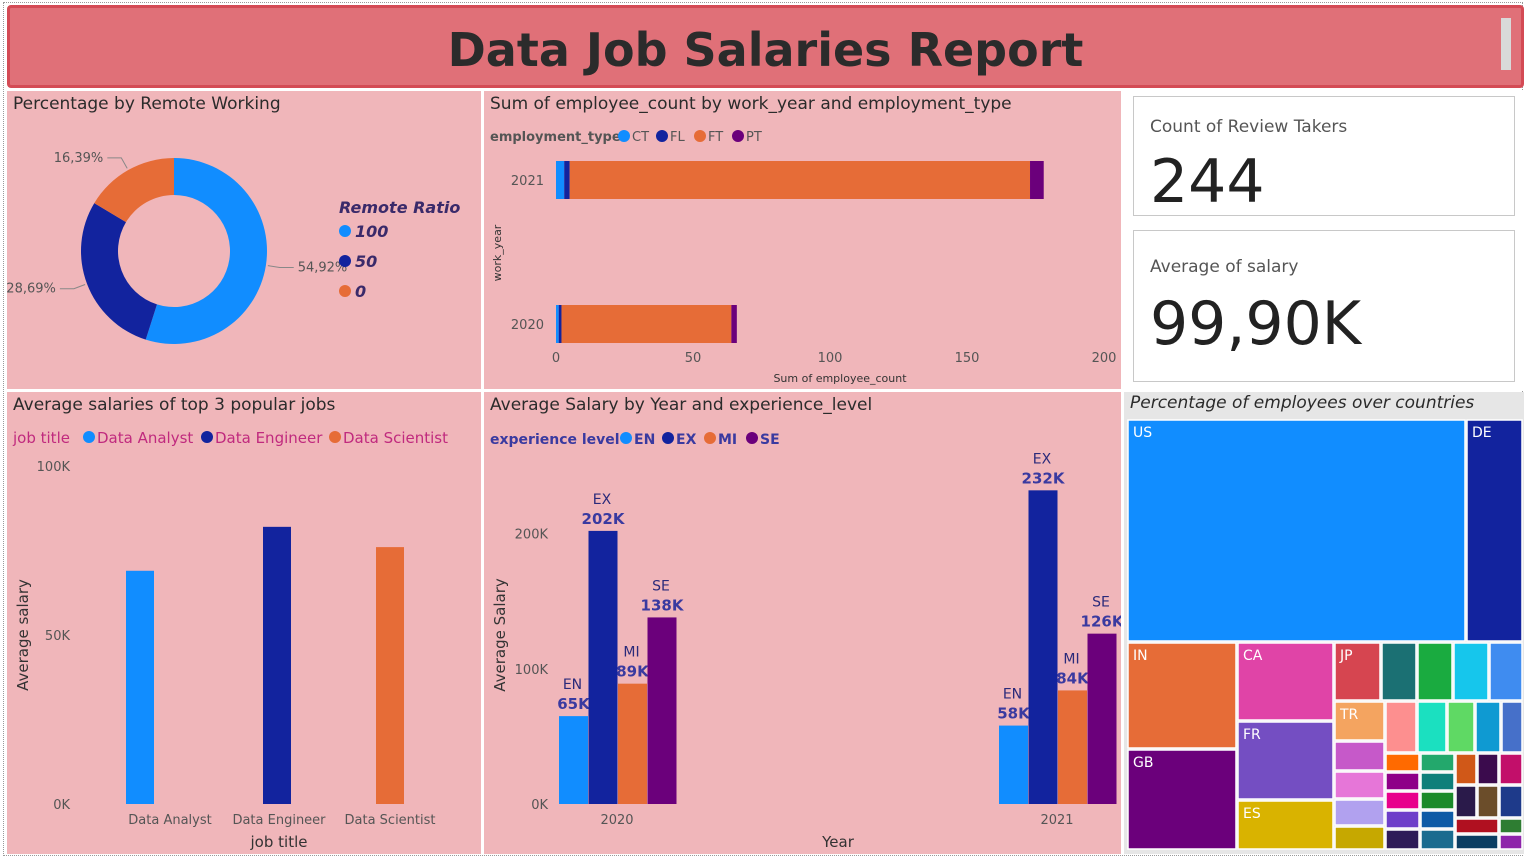  I want to click on treemap-cell-US, so click(1296, 530).